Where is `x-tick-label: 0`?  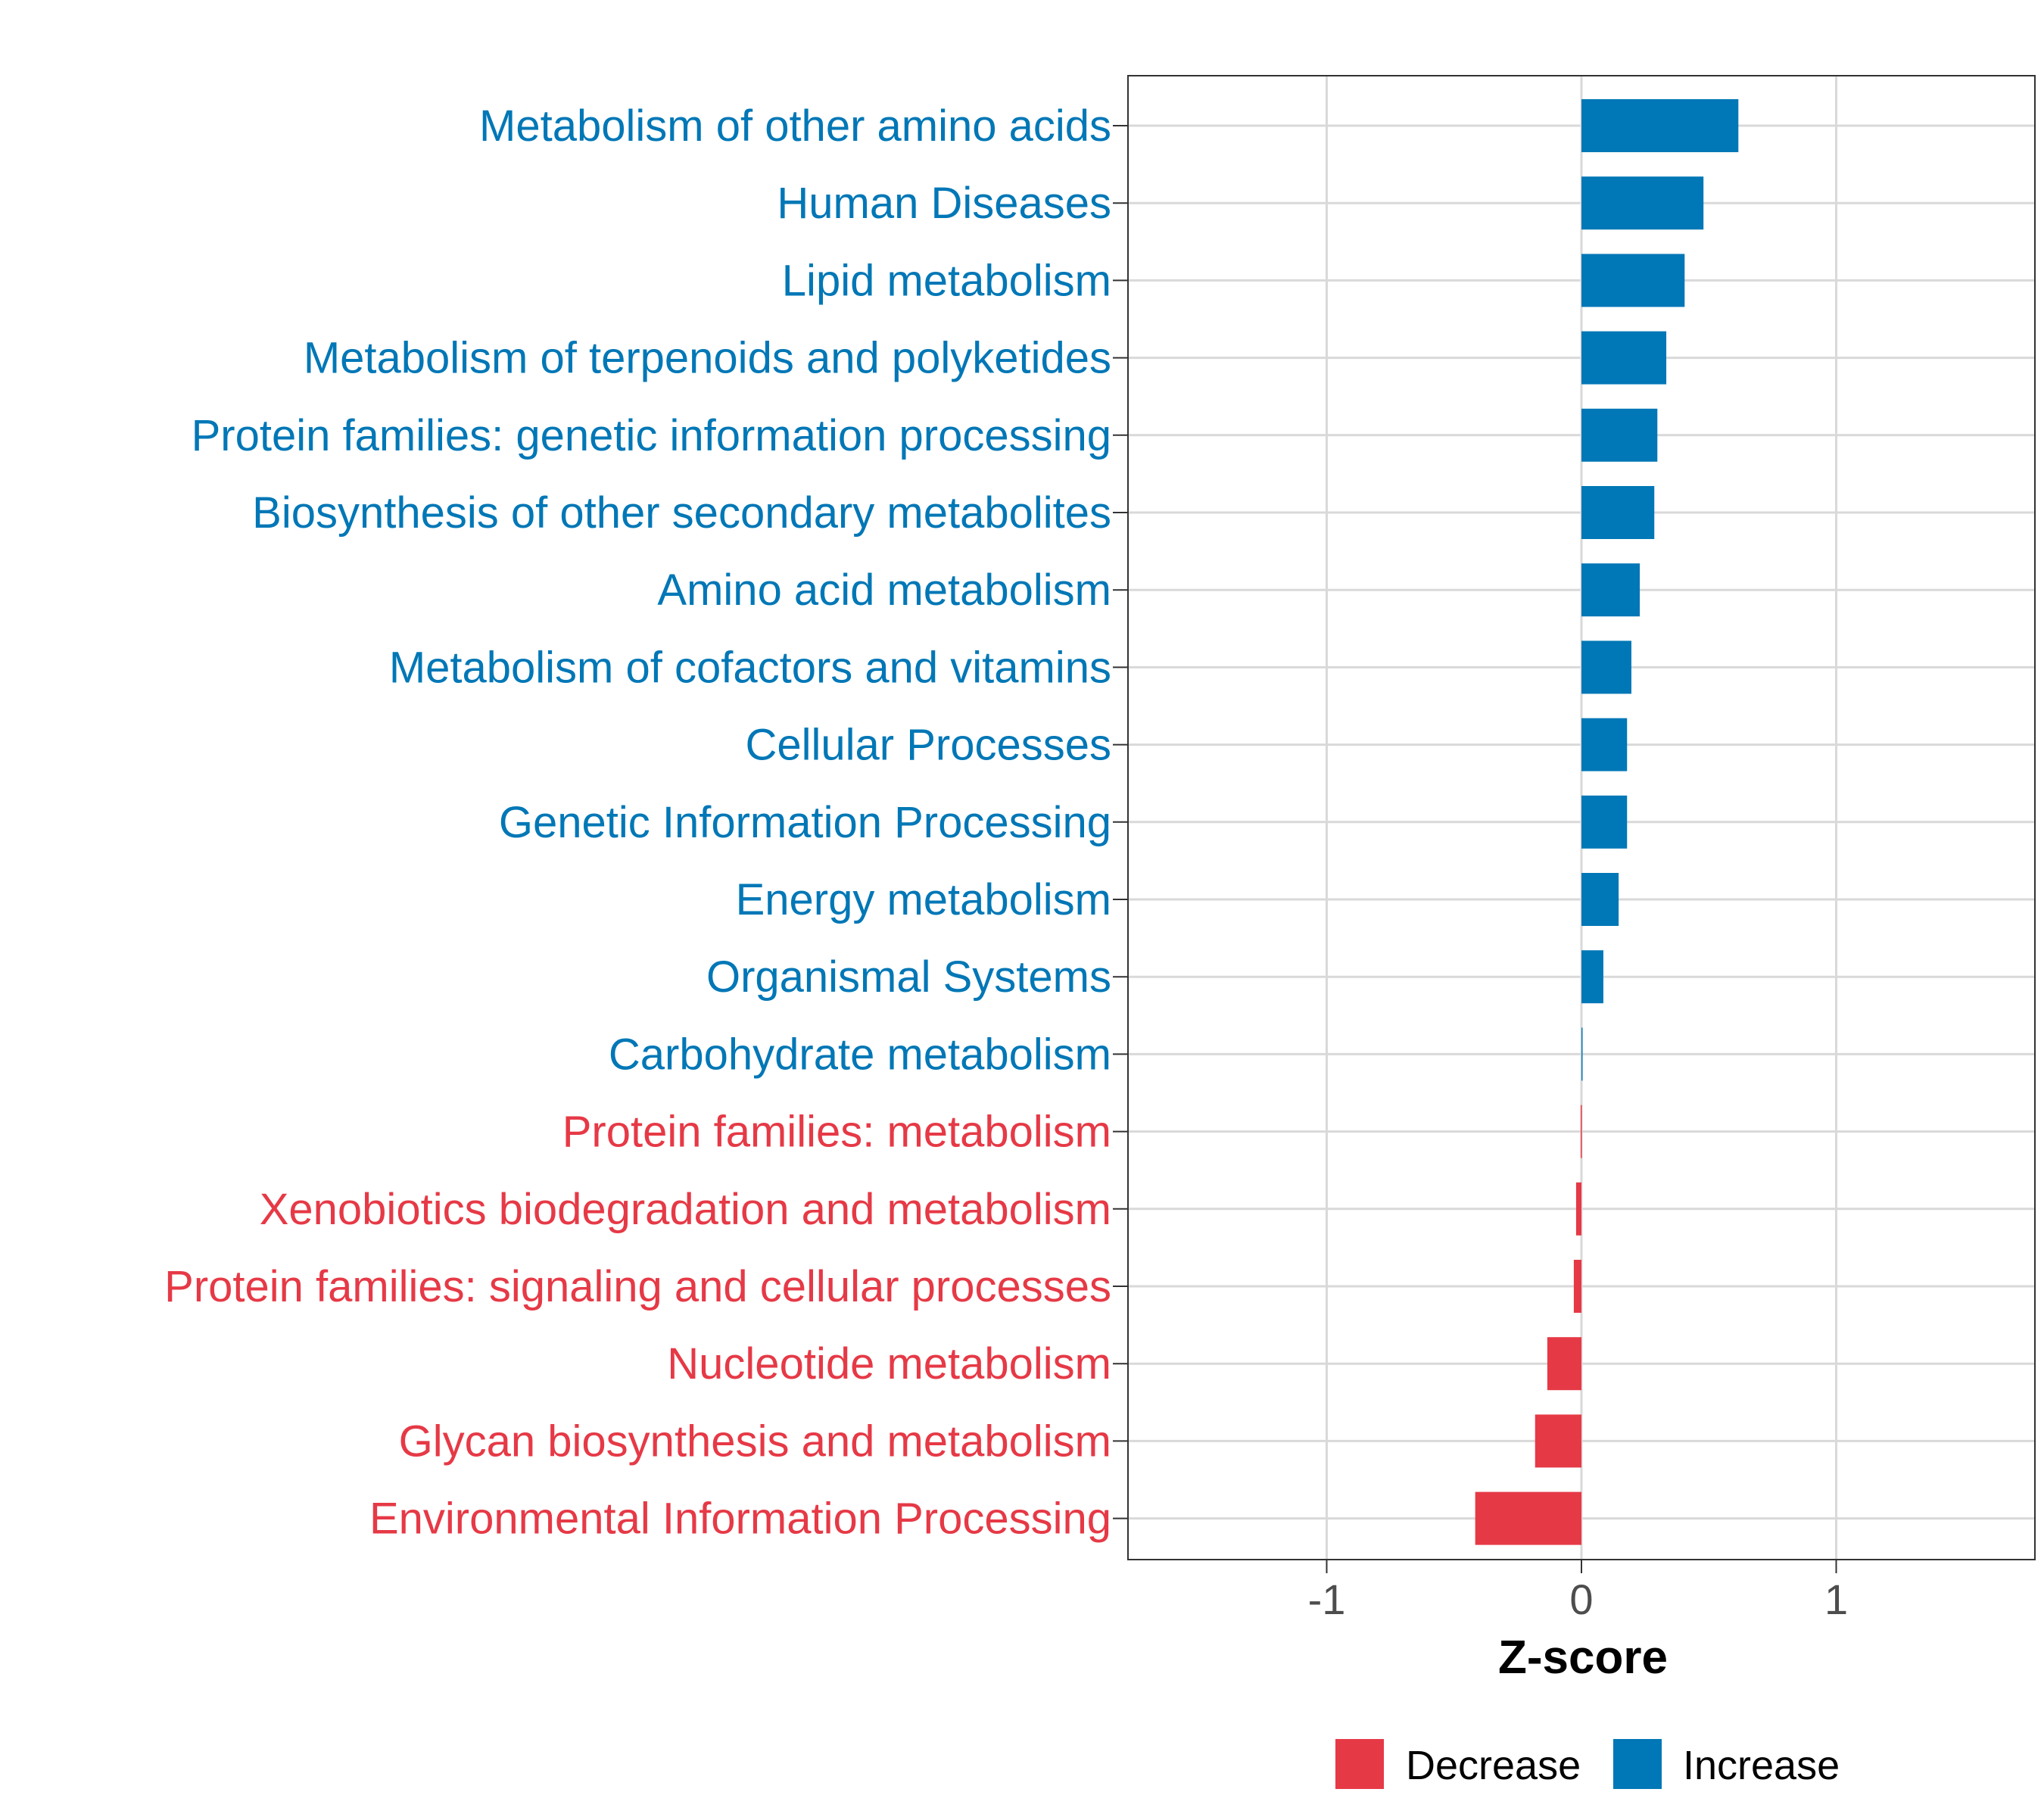 x-tick-label: 0 is located at coordinates (1581, 1599).